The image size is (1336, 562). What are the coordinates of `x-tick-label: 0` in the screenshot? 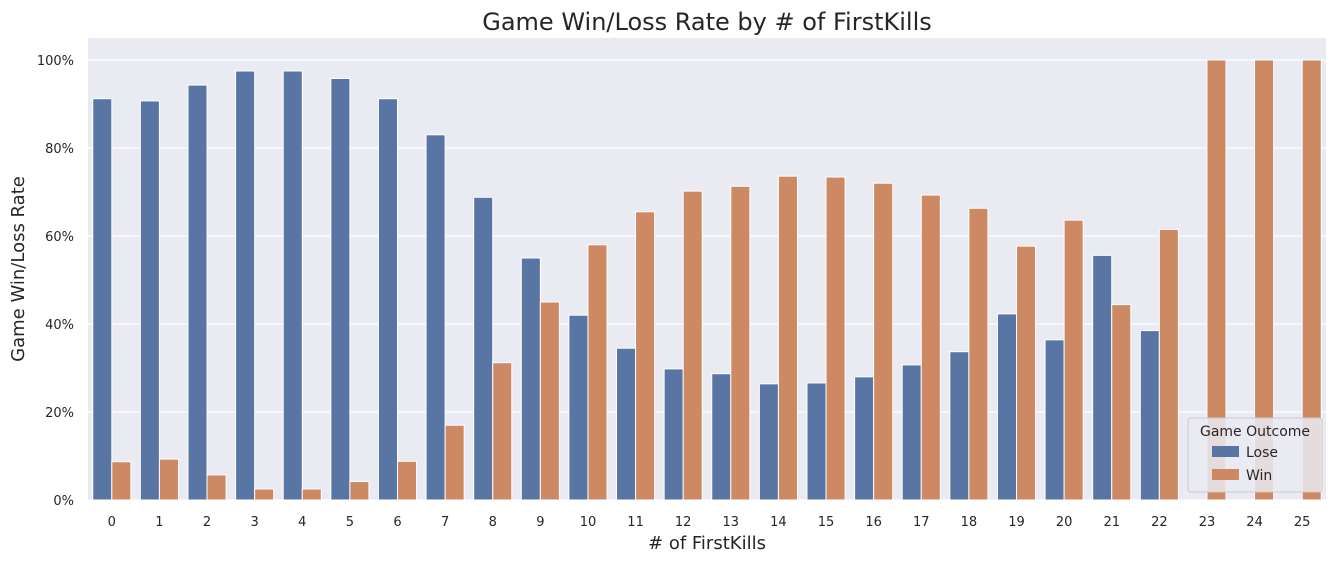 It's located at (112, 522).